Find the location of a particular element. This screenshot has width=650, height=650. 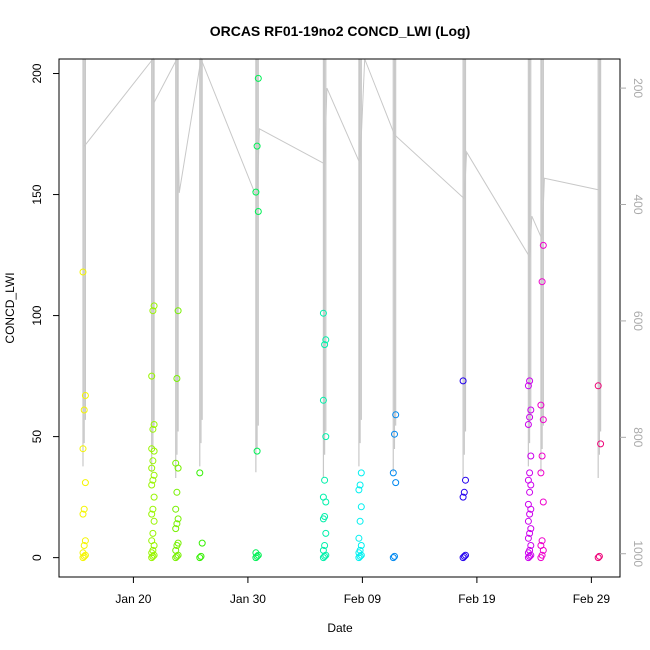

right-y-tick-label: 600 is located at coordinates (638, 321).